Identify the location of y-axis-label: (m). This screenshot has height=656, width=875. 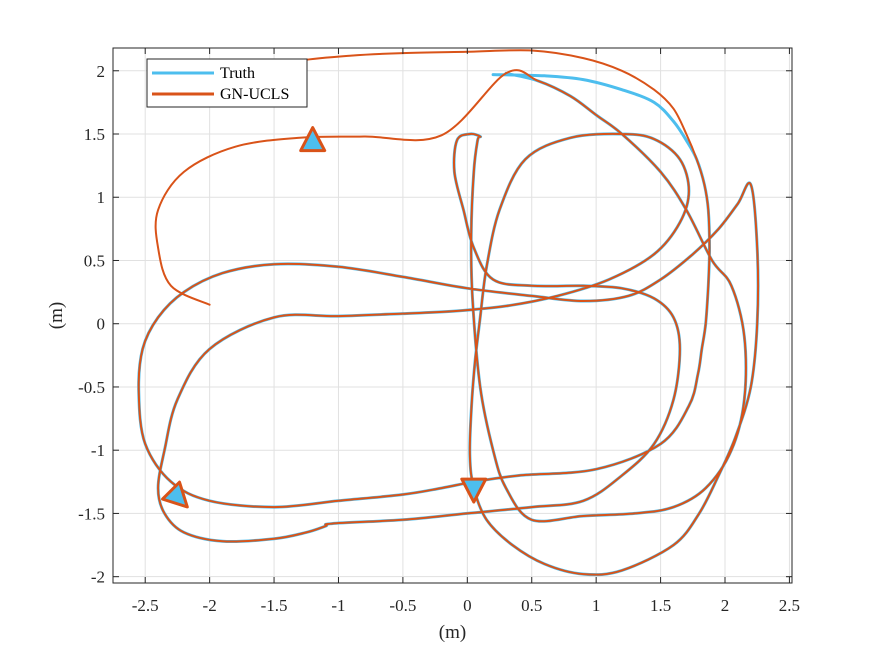
(56, 315).